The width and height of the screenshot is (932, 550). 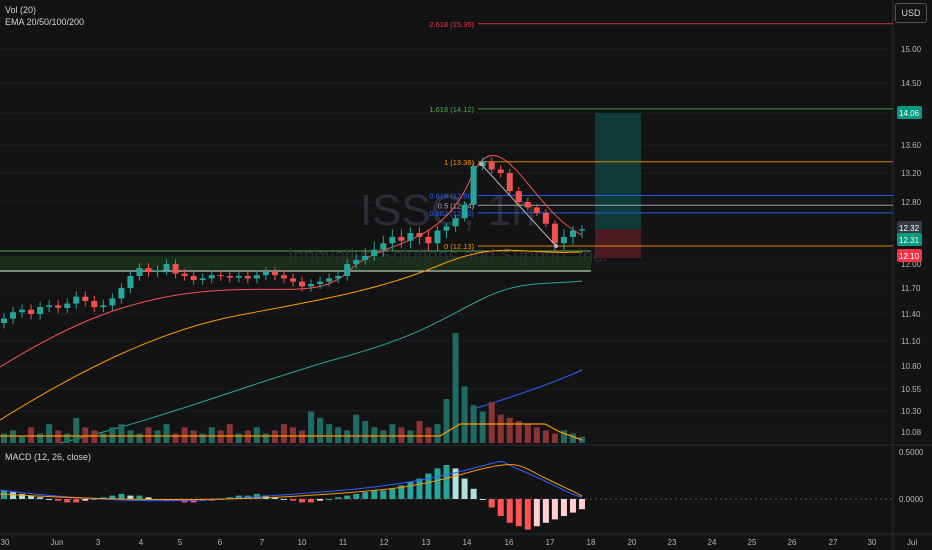 I want to click on price-label-0: 14.06, so click(x=909, y=113).